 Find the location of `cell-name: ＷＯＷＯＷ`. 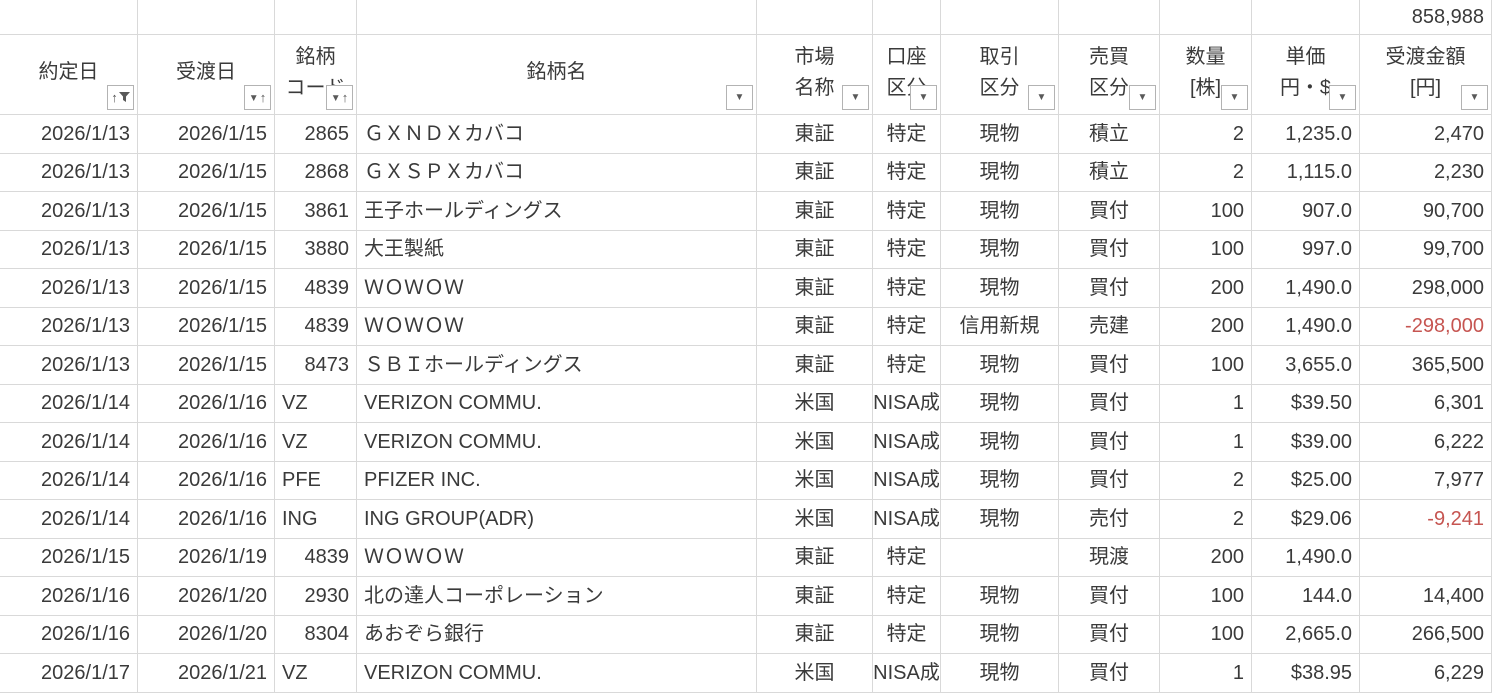

cell-name: ＷＯＷＯＷ is located at coordinates (557, 557).